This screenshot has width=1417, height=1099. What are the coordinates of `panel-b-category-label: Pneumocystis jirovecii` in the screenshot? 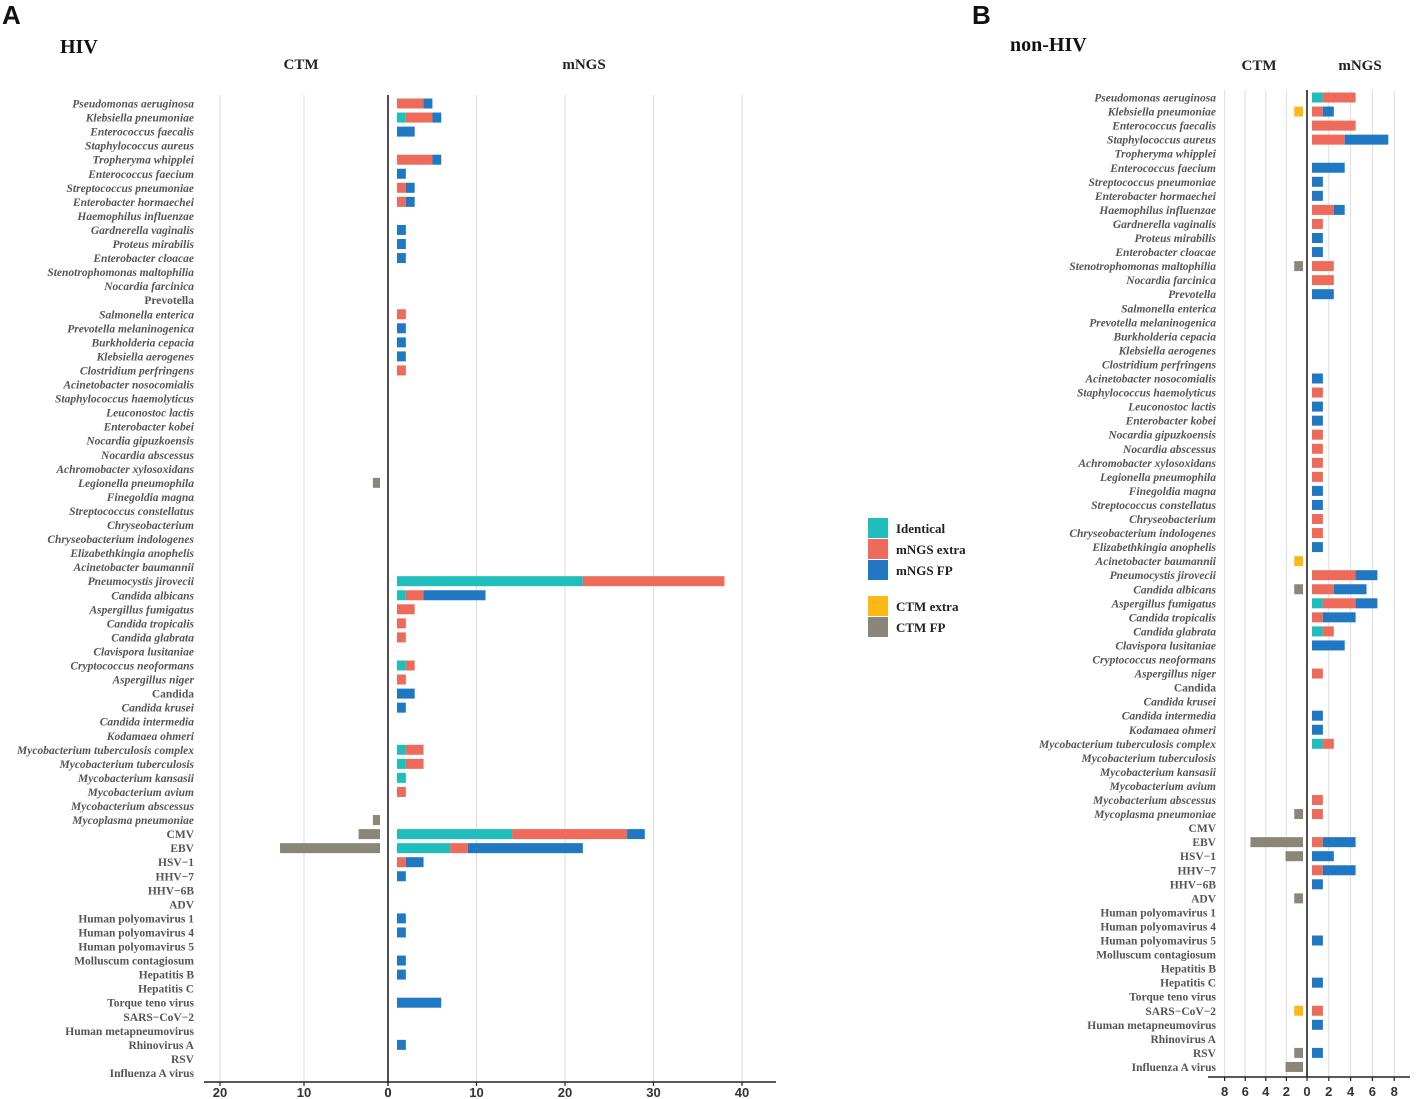 It's located at (1163, 576).